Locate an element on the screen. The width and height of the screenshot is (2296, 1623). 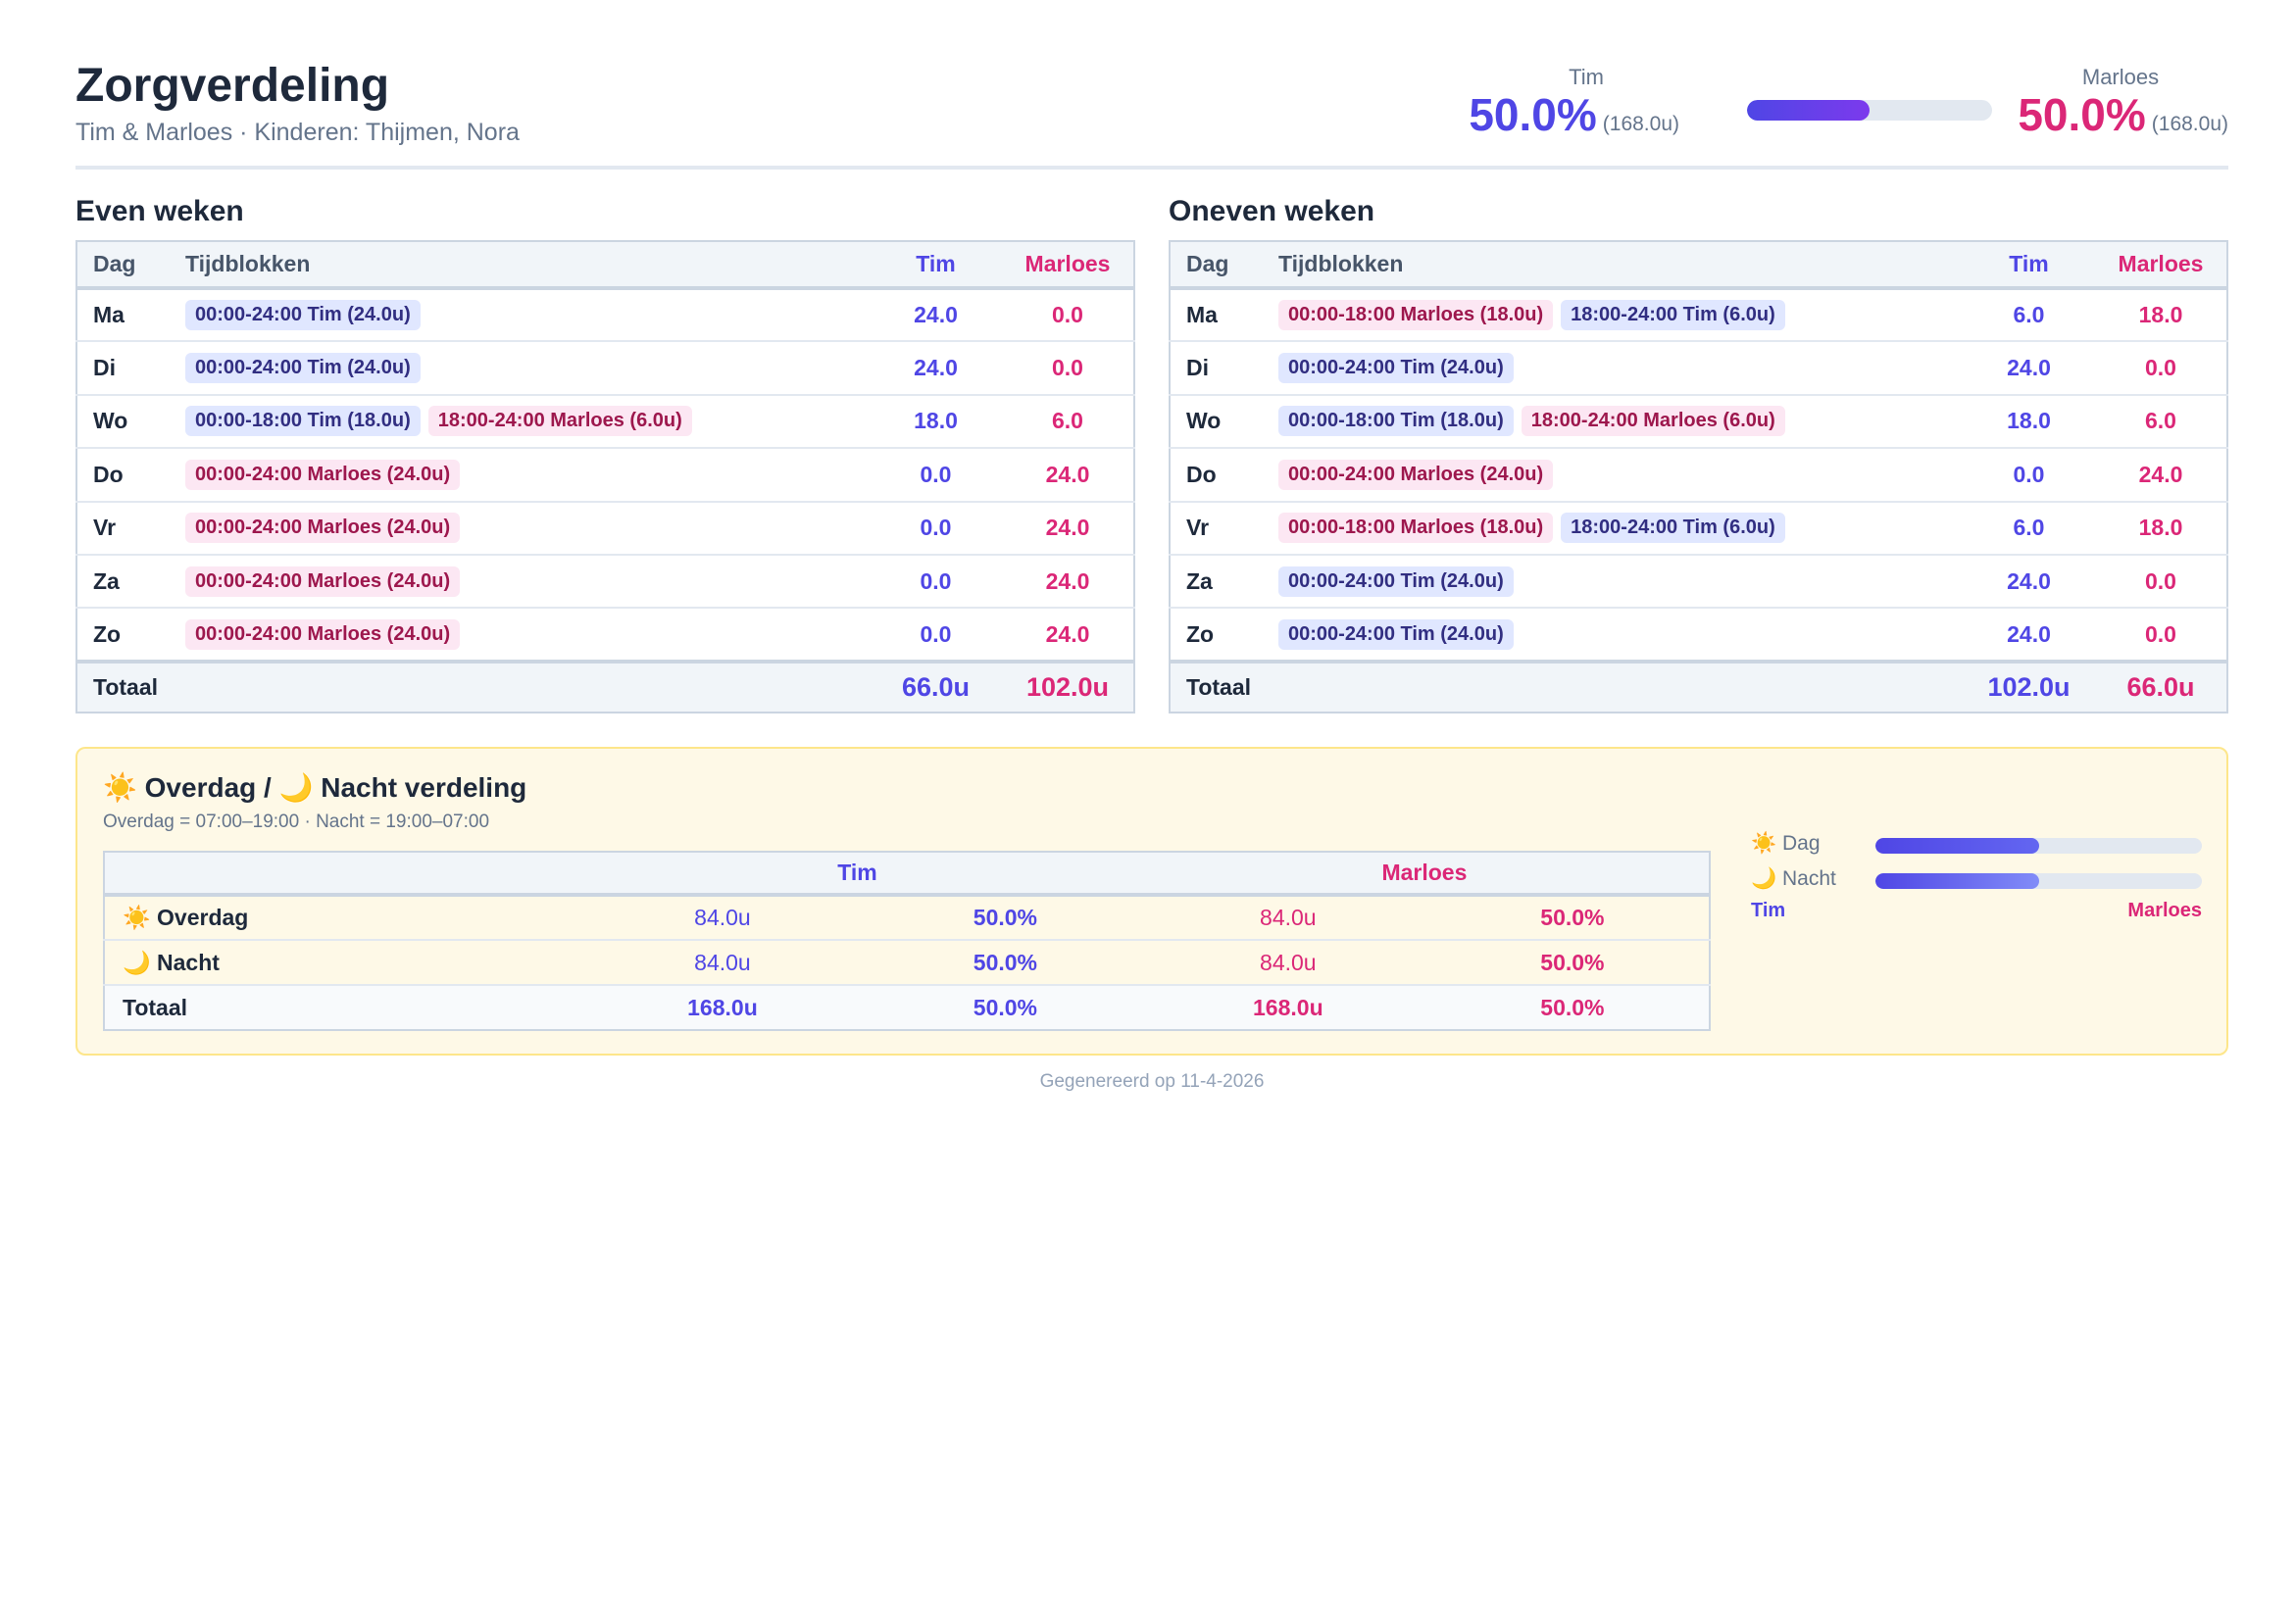
day-row: ☀️ Overdag 84.0u 50.0% 84.0u 50.0% is located at coordinates (907, 918).